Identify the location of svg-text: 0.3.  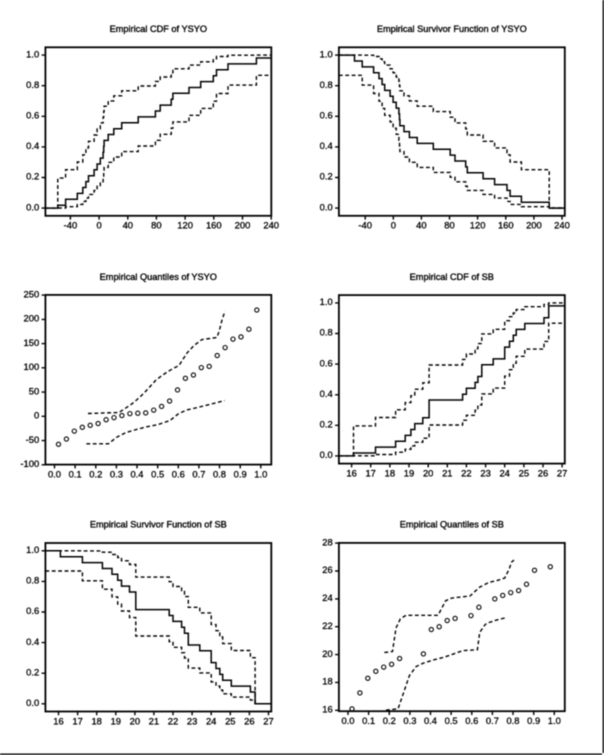
(409, 720).